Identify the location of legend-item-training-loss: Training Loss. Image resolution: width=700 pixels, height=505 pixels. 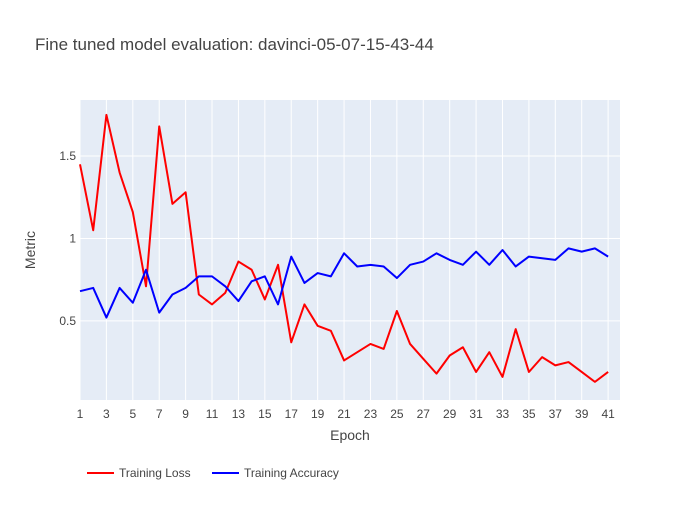
(139, 473).